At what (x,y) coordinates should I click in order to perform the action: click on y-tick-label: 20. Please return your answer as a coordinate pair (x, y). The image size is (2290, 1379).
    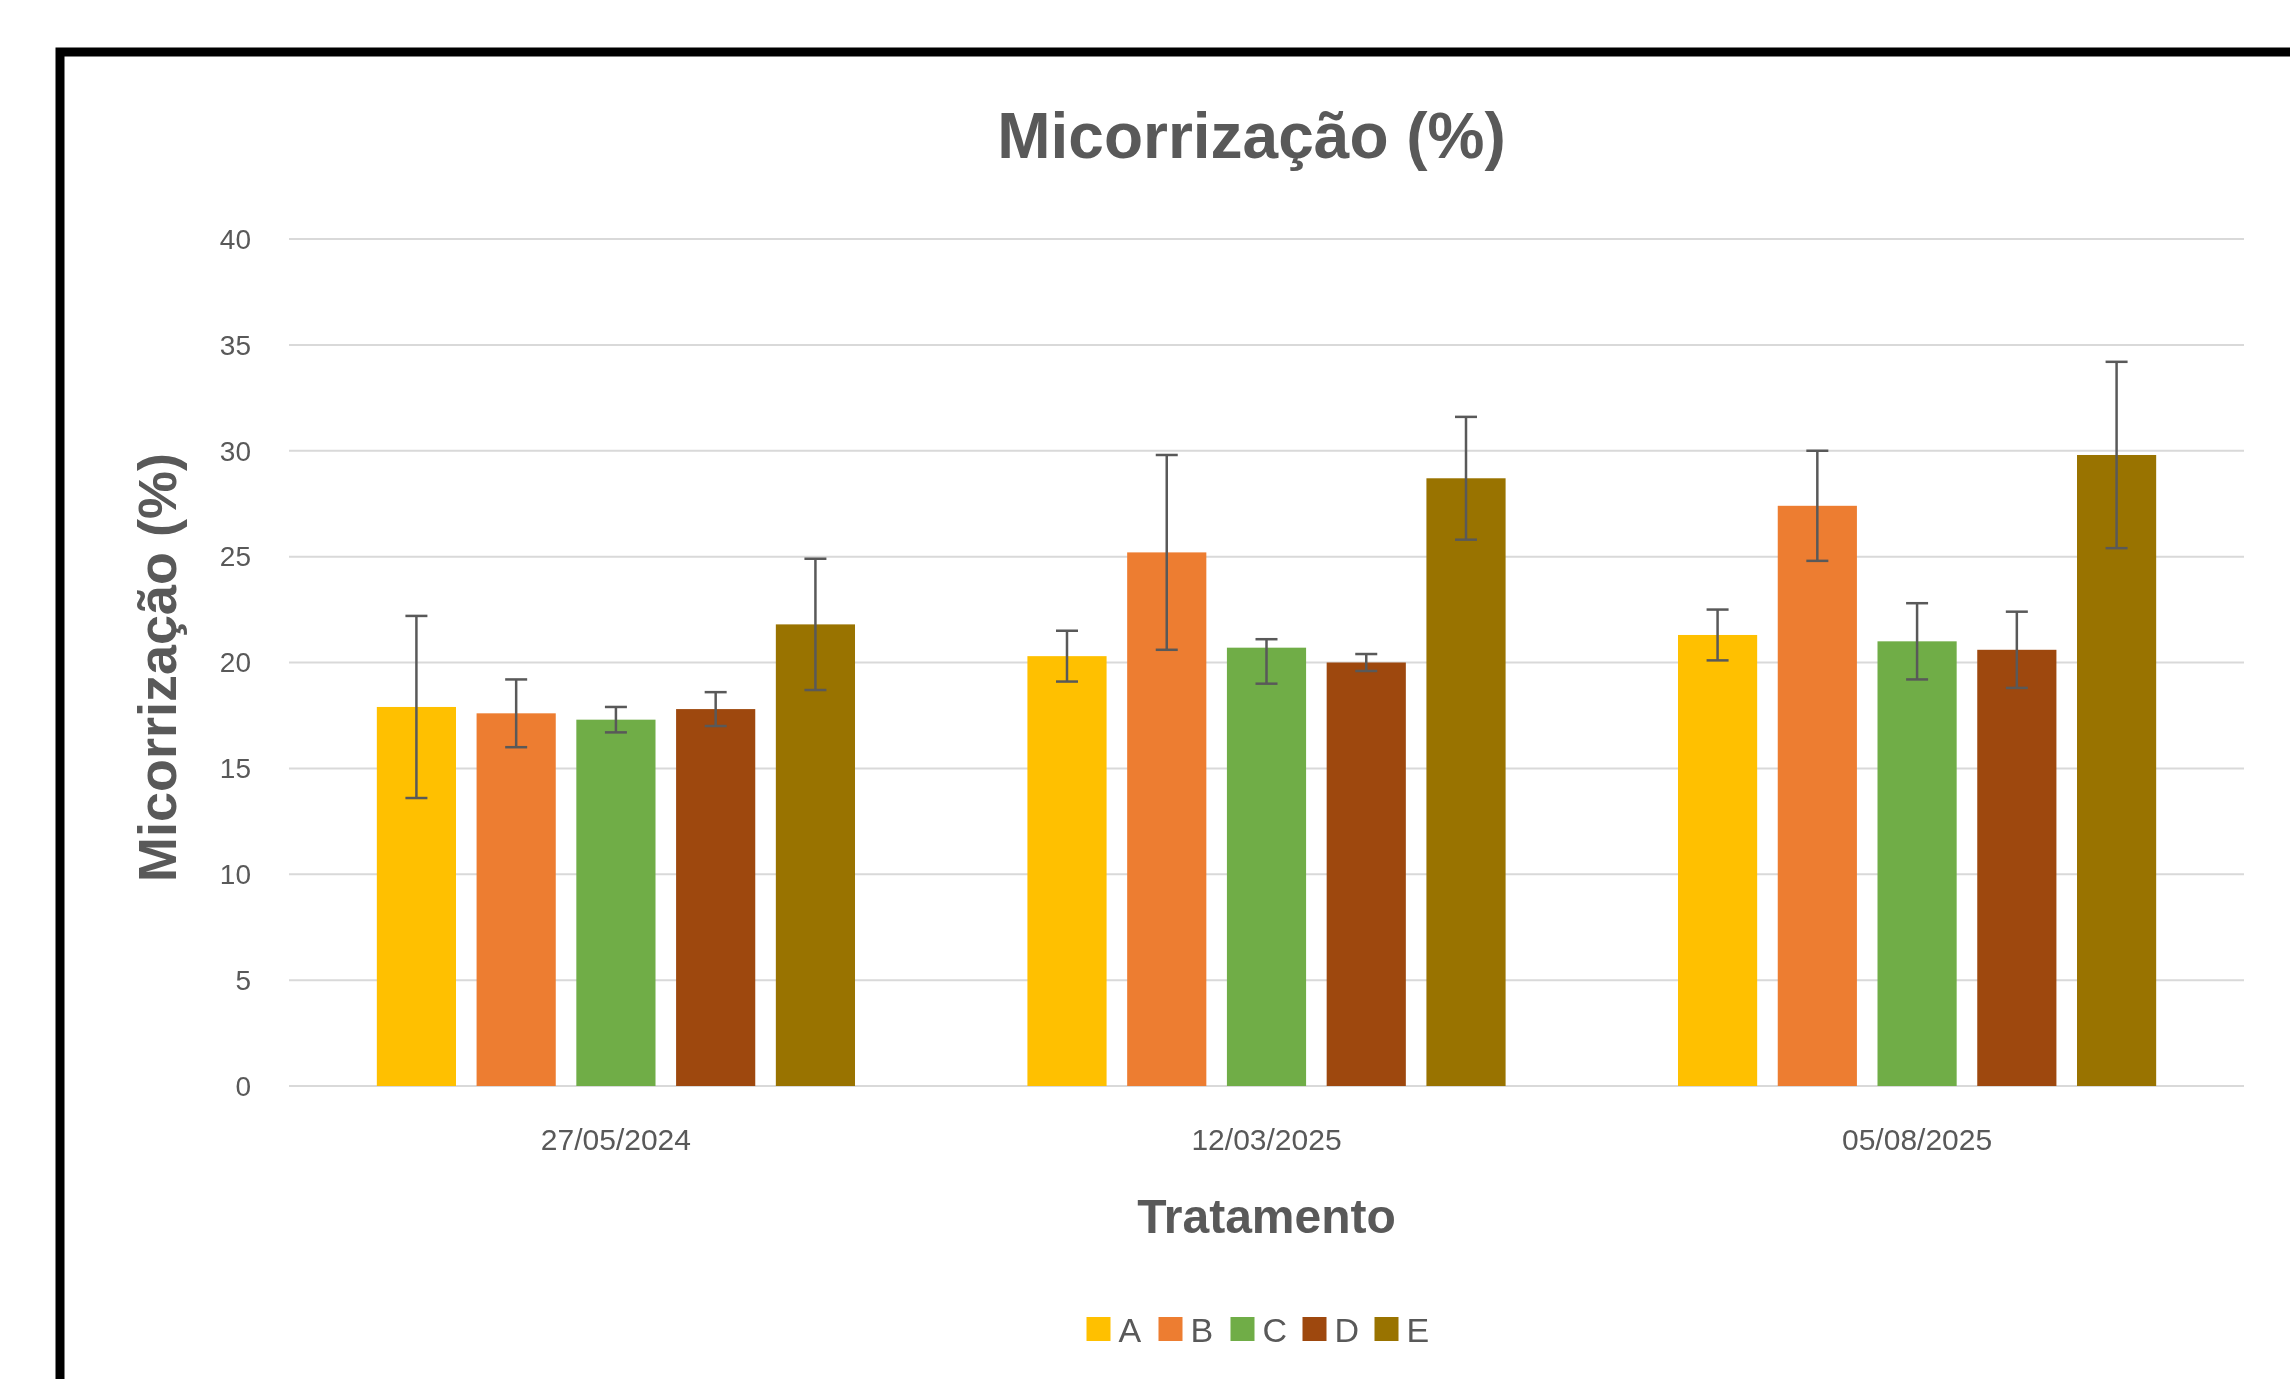
    Looking at the image, I should click on (235, 663).